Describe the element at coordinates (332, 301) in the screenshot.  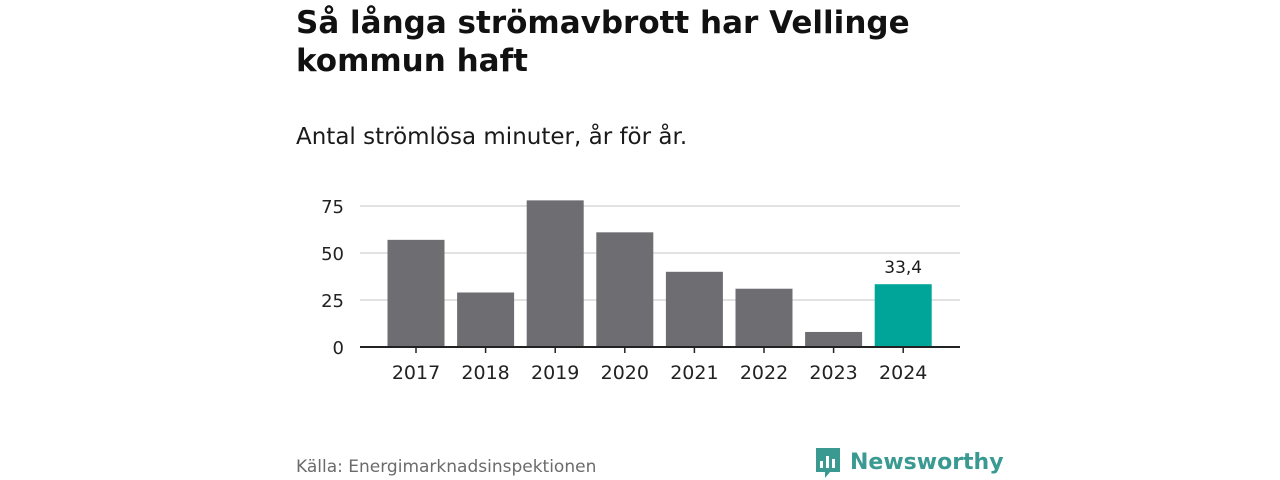
I see `y-tick-label-25: 25` at that location.